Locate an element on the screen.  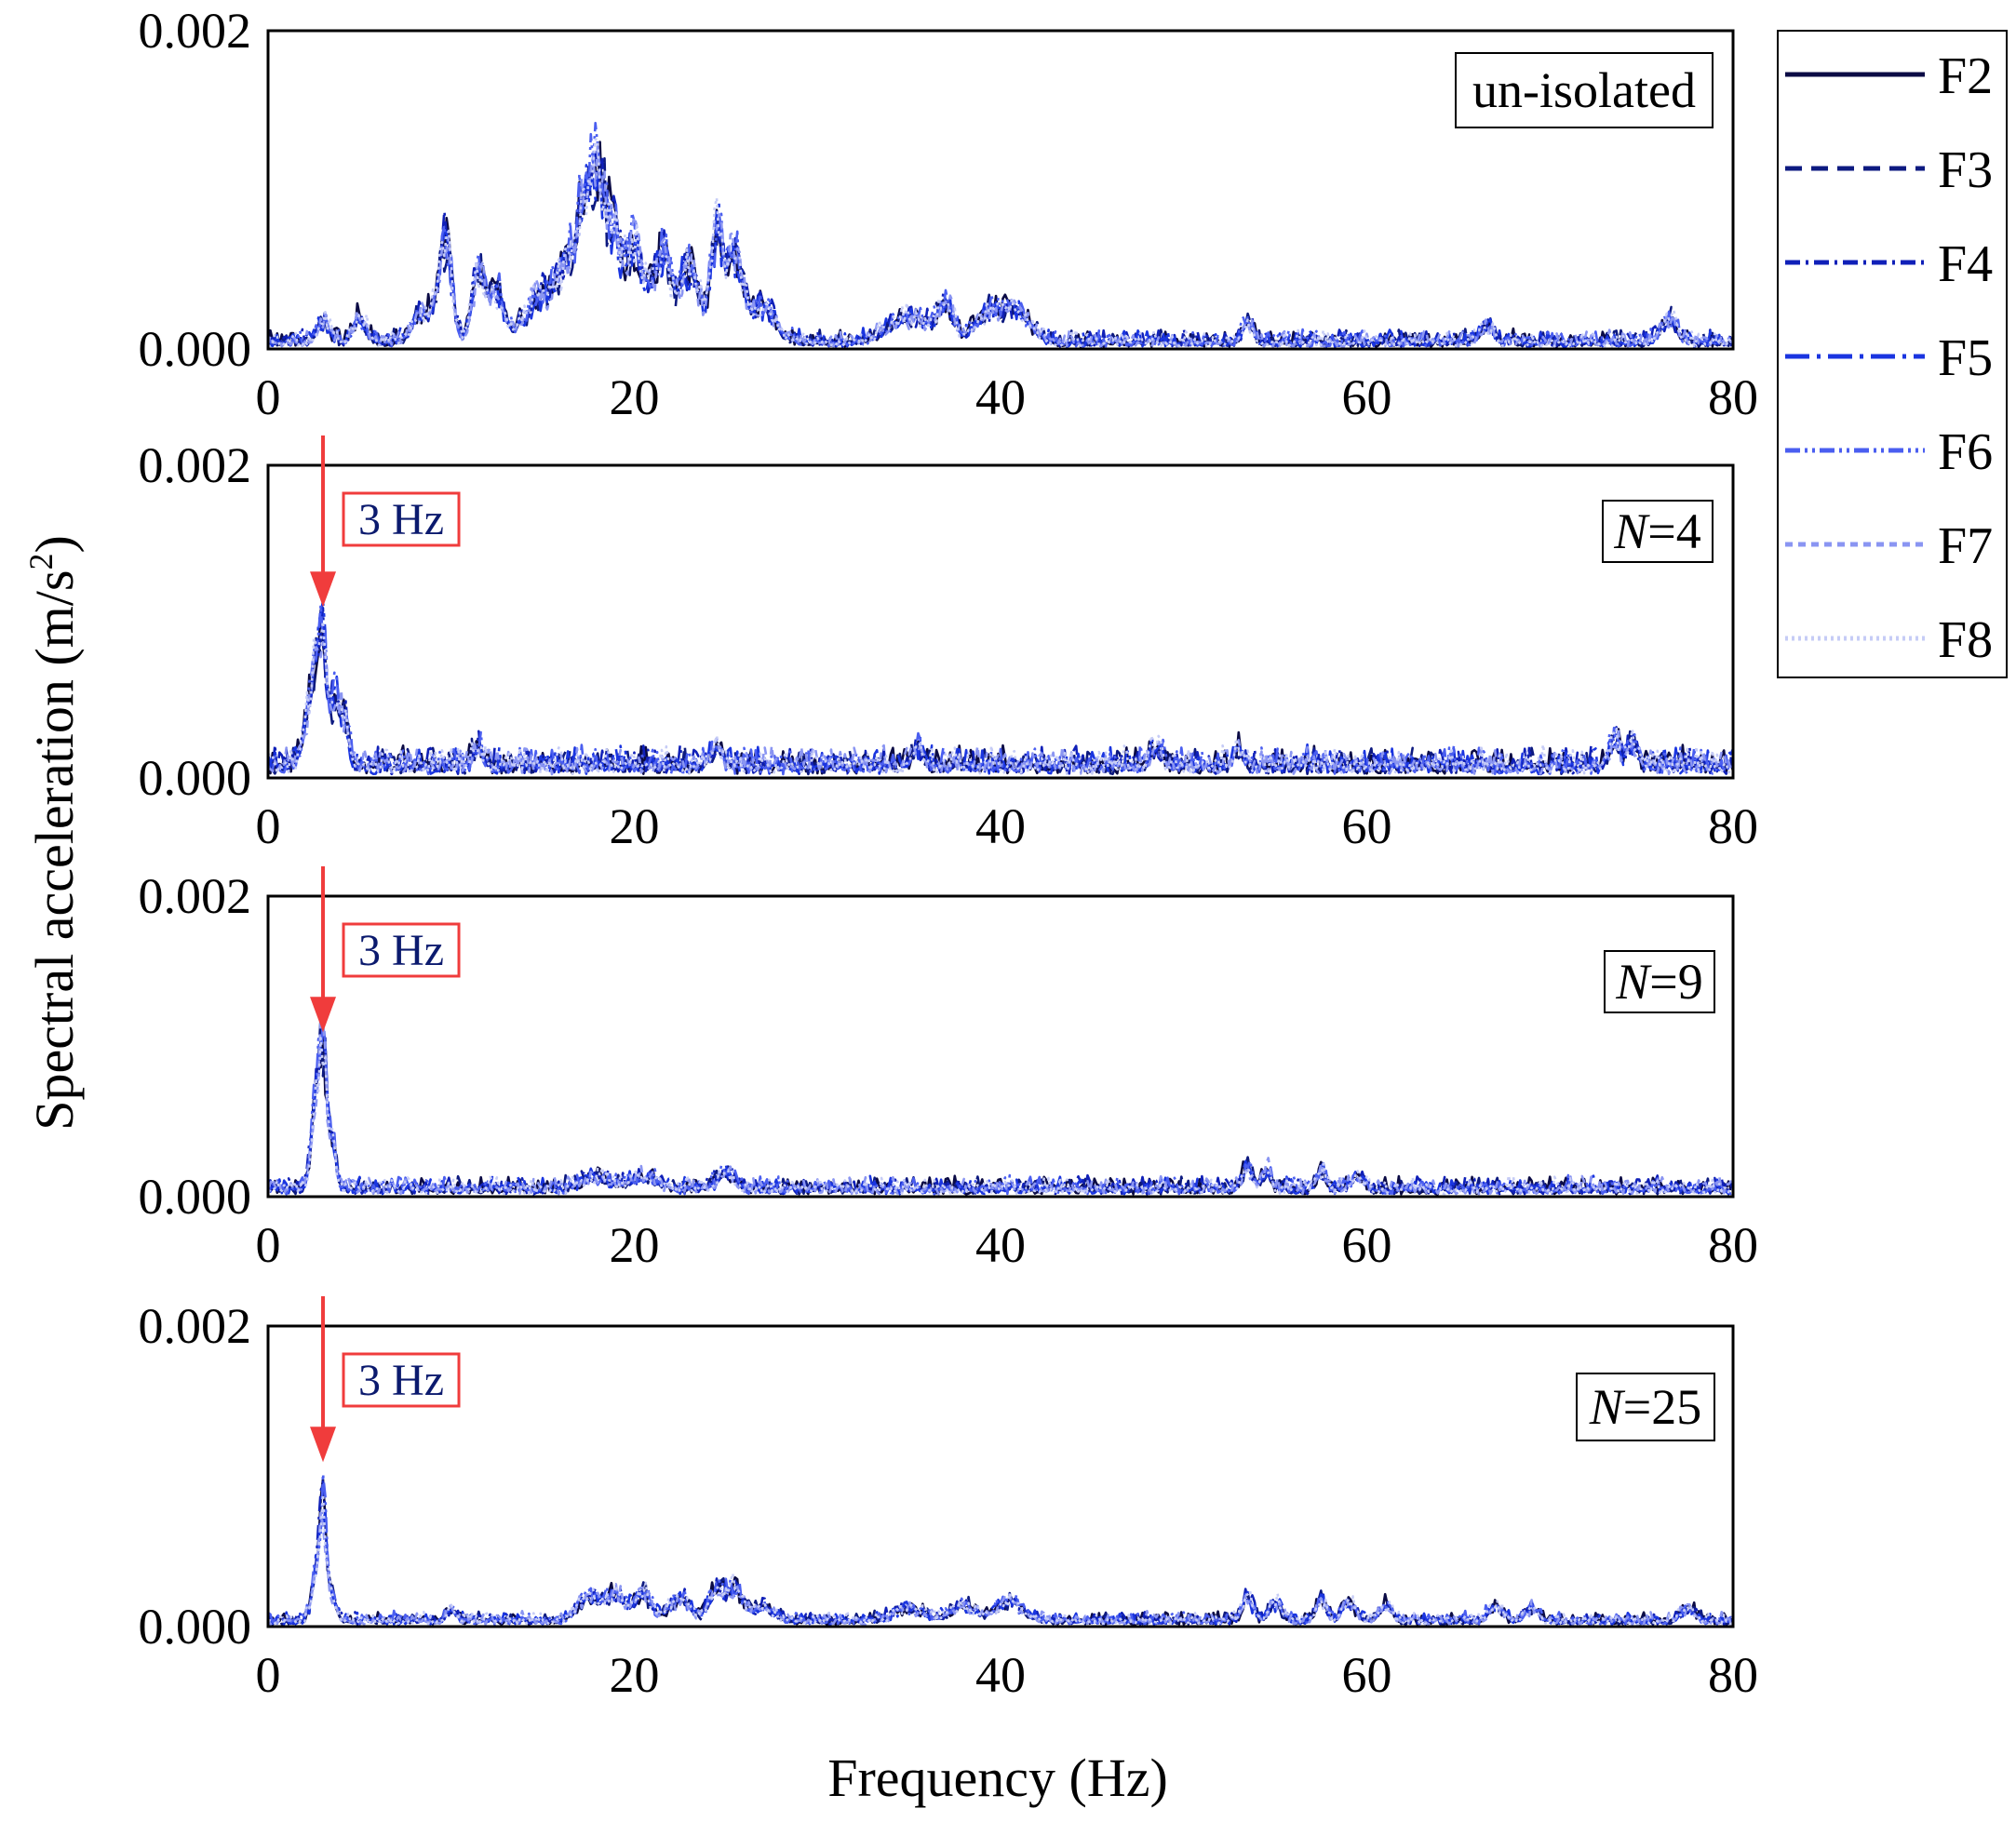
panel-label: N=25 is located at coordinates (1645, 1407).